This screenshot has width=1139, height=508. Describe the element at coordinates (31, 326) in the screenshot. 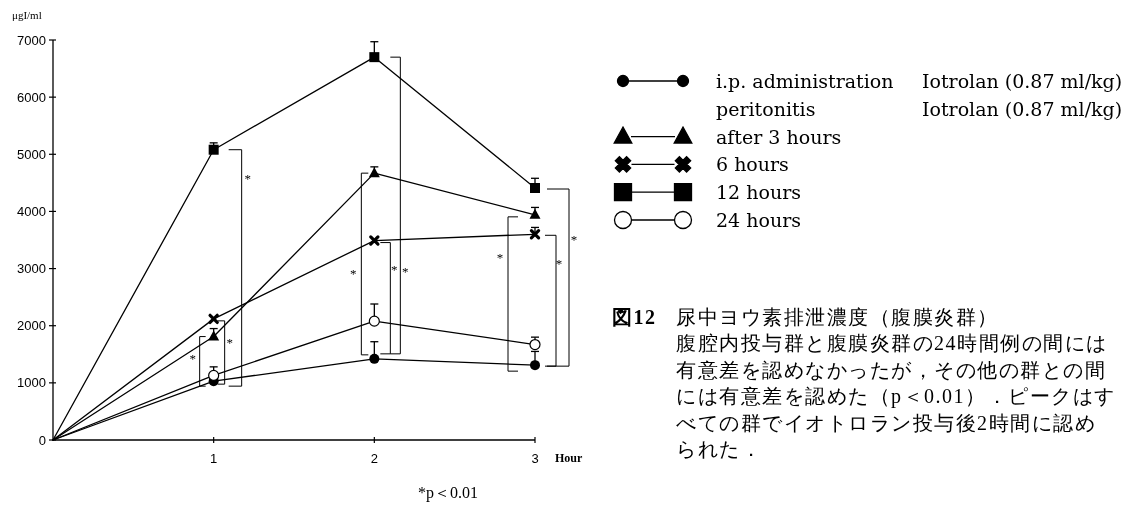

I see `y-tick-label: 2000` at that location.